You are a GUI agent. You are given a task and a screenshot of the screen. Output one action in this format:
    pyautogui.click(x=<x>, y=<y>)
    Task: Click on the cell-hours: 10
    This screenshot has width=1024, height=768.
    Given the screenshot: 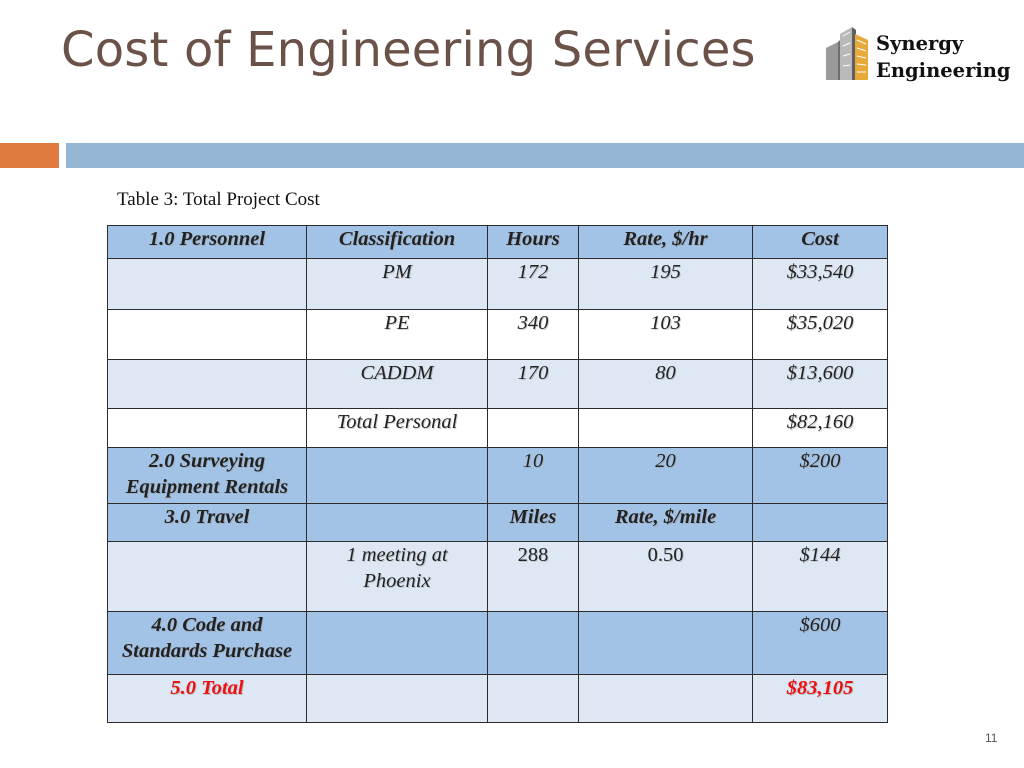 What is the action you would take?
    pyautogui.click(x=533, y=475)
    